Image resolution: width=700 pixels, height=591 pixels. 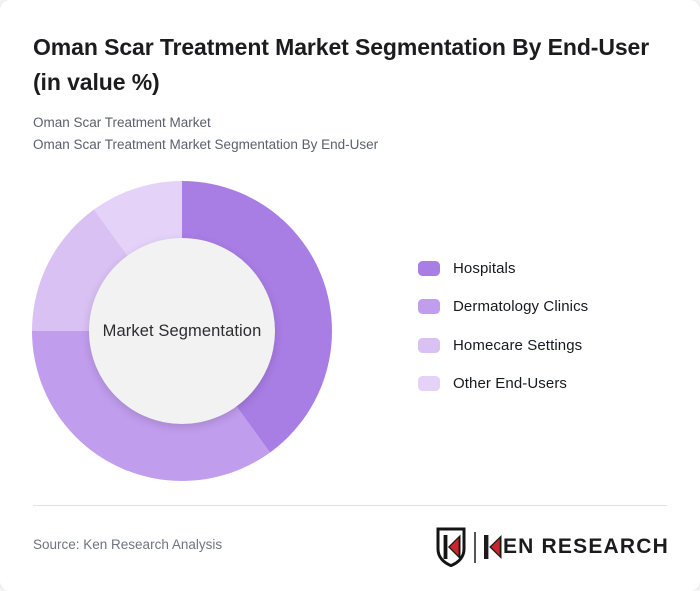 I want to click on shield-k-icon, so click(x=451, y=547).